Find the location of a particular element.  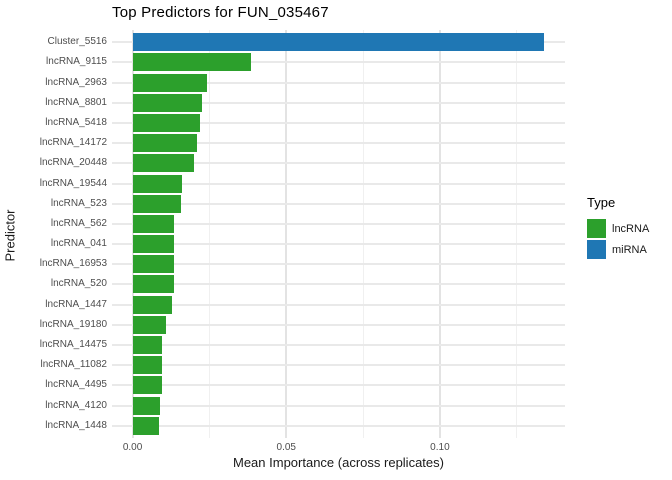

y-tick-label: lncRNA_14172 is located at coordinates (73, 143).